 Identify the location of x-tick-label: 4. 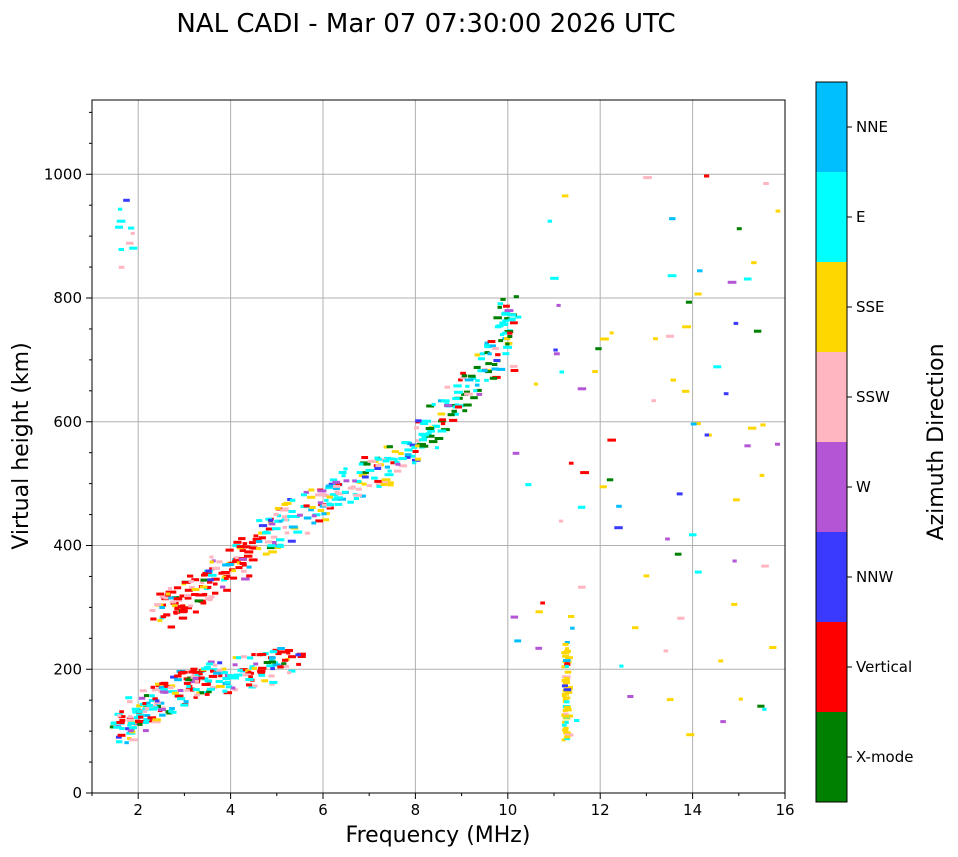
(231, 810).